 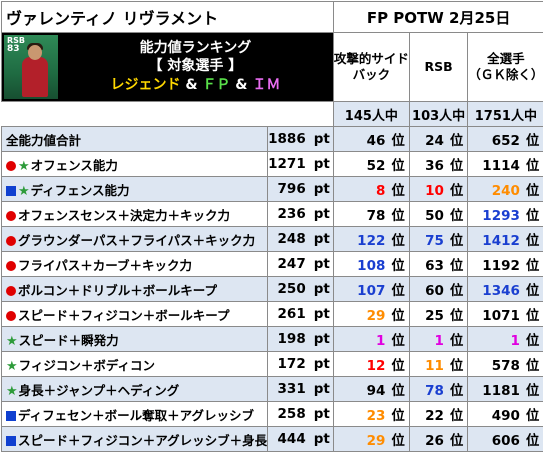 I want to click on row-label: フライパス＋カーブ＋キック力, so click(x=135, y=264).